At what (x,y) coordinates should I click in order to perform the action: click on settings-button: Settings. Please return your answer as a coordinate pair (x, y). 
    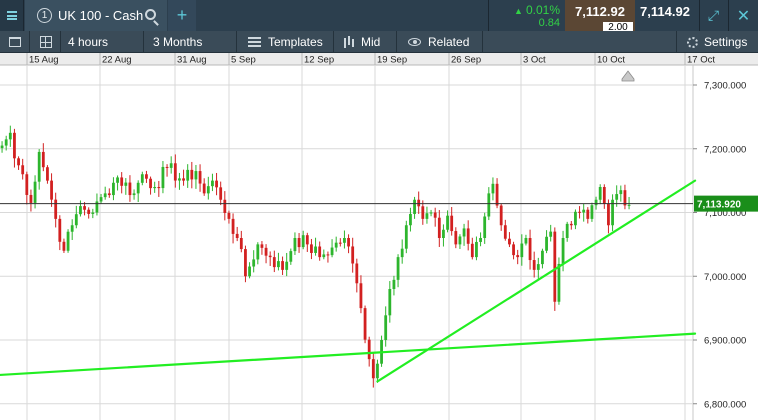
    Looking at the image, I should click on (717, 42).